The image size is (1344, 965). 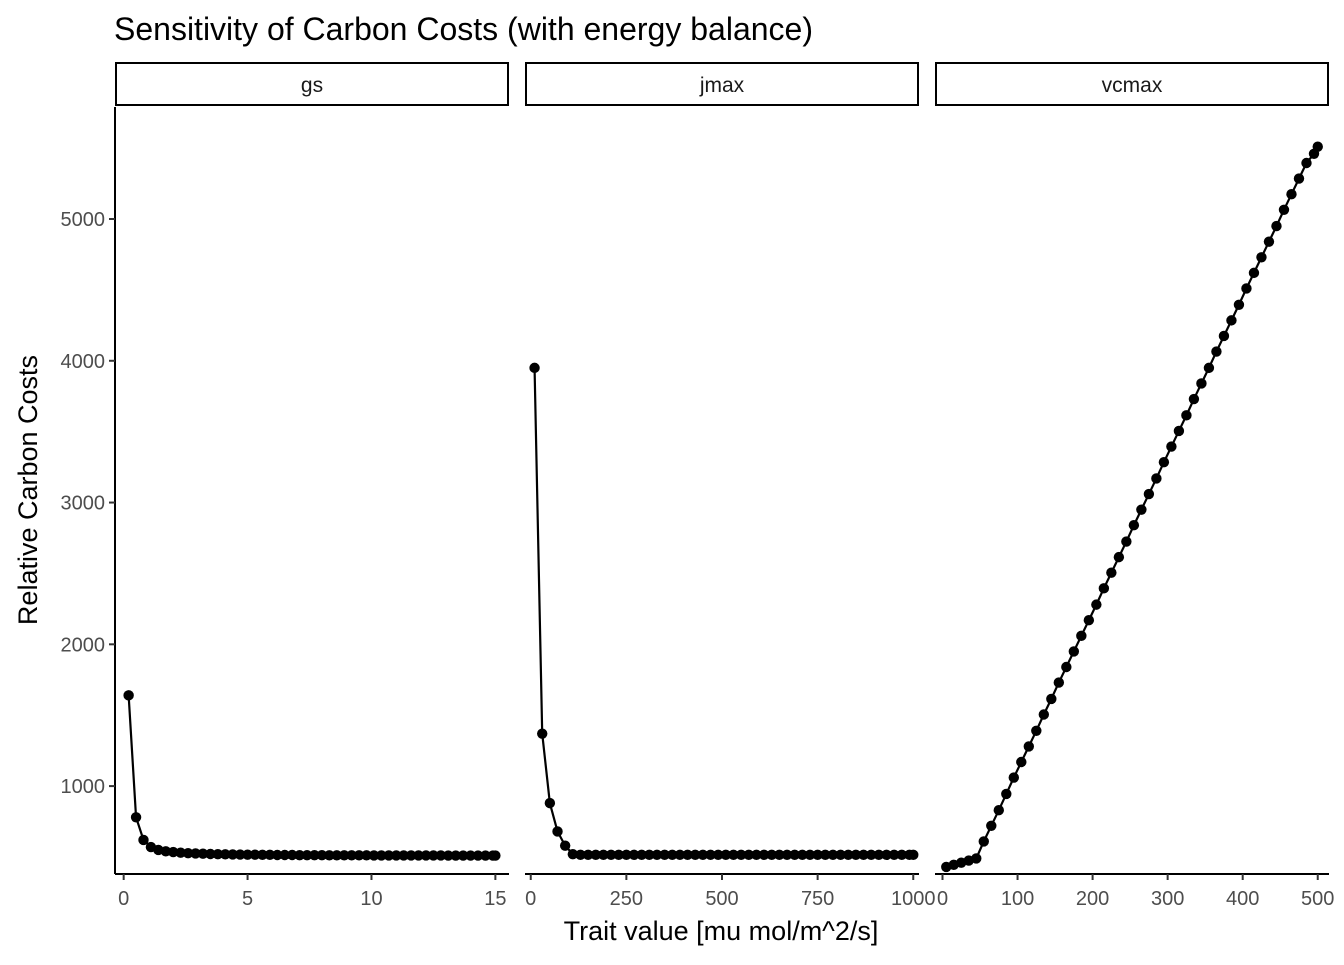 What do you see at coordinates (83, 787) in the screenshot?
I see `y-tick-label: 1000` at bounding box center [83, 787].